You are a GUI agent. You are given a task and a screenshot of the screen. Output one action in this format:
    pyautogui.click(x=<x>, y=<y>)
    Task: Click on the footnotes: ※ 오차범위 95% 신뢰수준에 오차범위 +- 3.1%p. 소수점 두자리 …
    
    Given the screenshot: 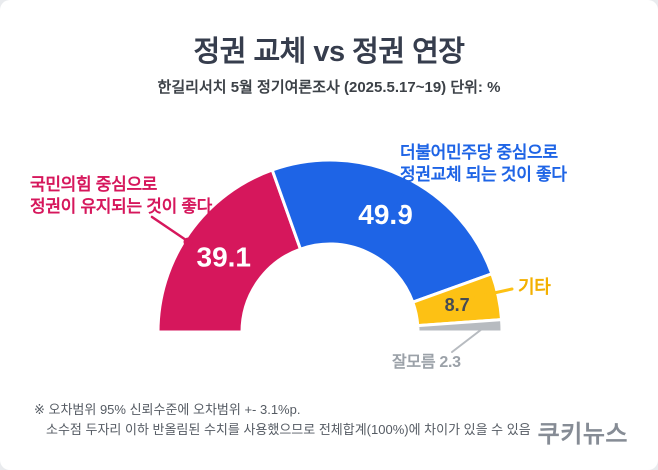 What is the action you would take?
    pyautogui.click(x=282, y=420)
    